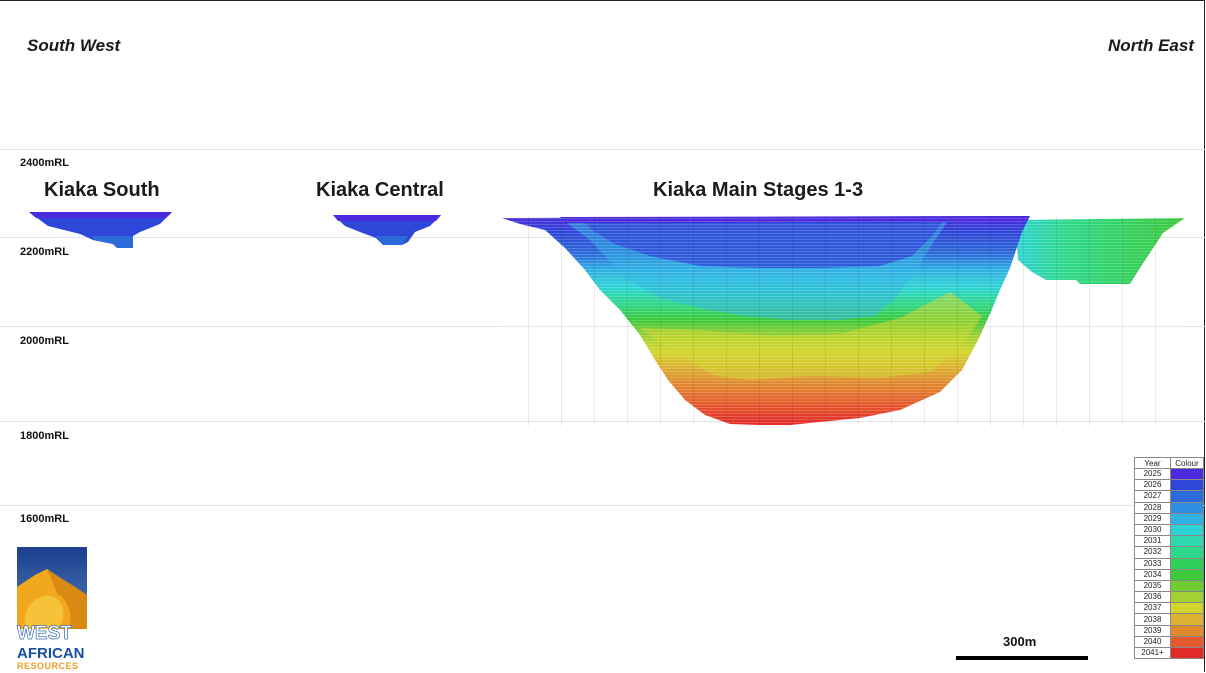  I want to click on elevation-label-2000: 2000mRL, so click(44, 341).